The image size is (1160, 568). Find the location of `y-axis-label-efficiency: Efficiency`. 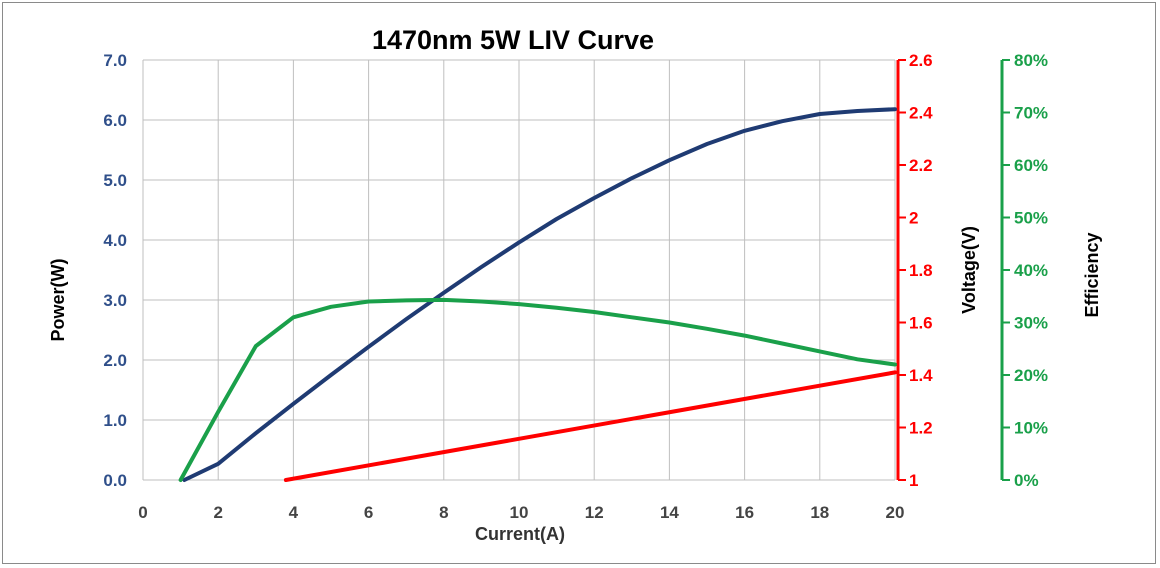

y-axis-label-efficiency: Efficiency is located at coordinates (1092, 274).